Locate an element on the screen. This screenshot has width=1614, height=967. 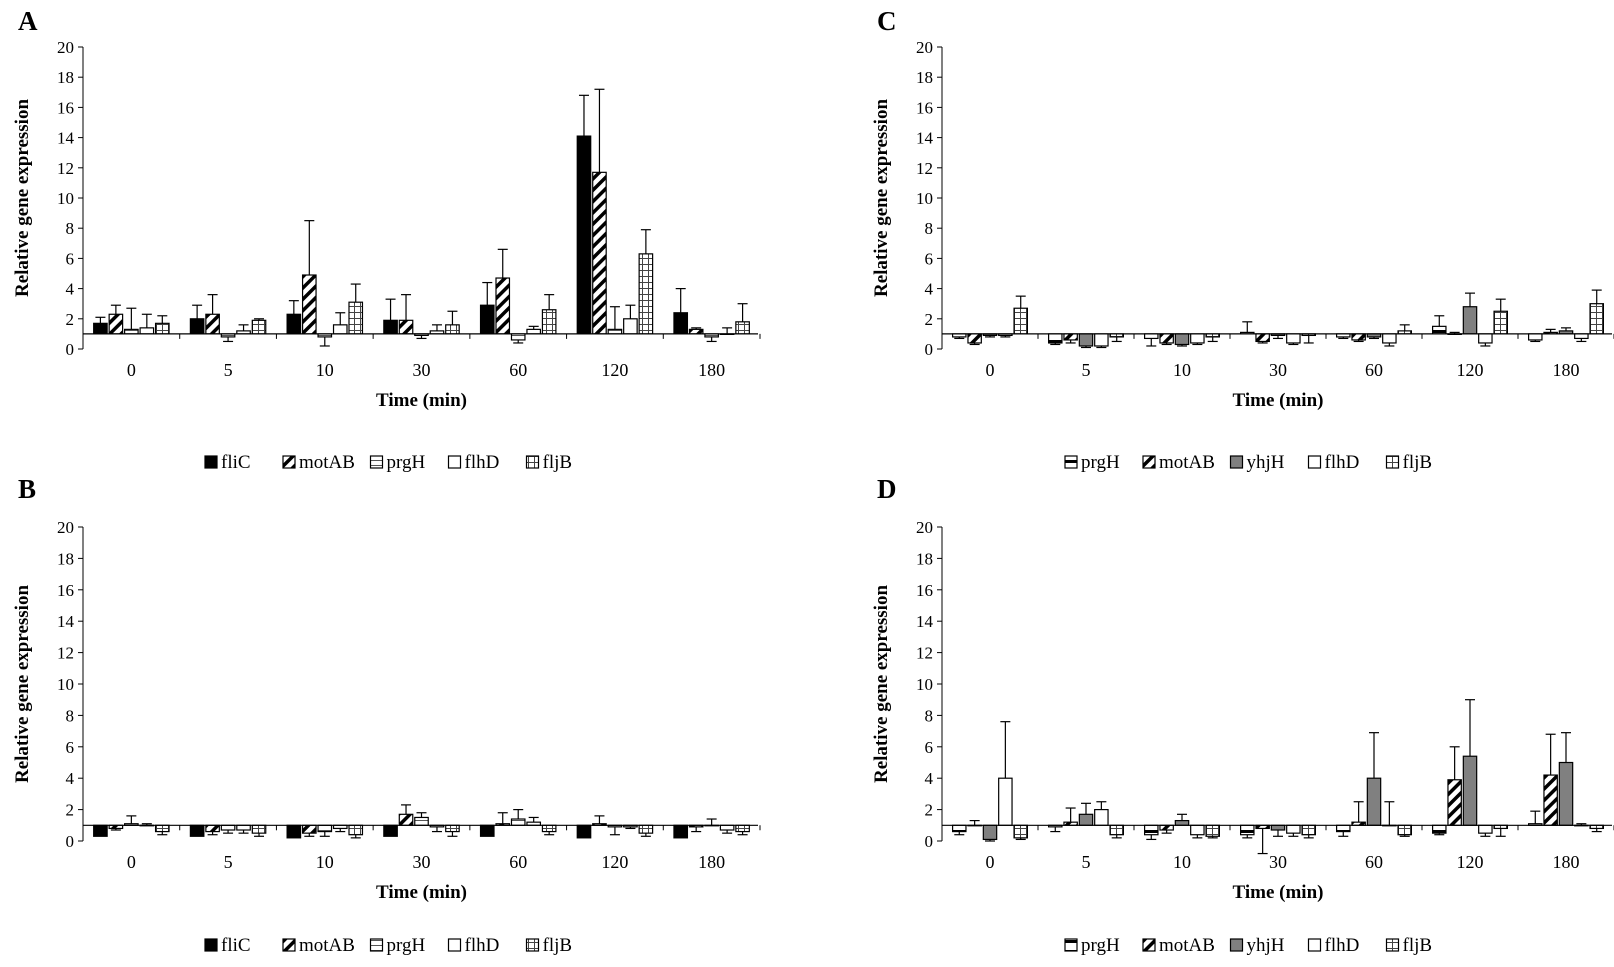
x-axis-title: Time (min) is located at coordinates (421, 400).